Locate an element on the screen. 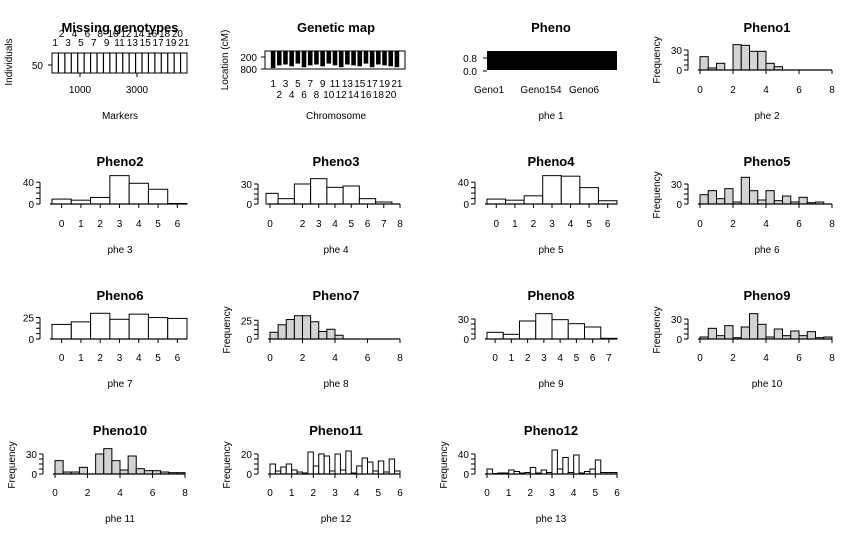 The width and height of the screenshot is (864, 539). chart-title: Pheno12 is located at coordinates (551, 430).